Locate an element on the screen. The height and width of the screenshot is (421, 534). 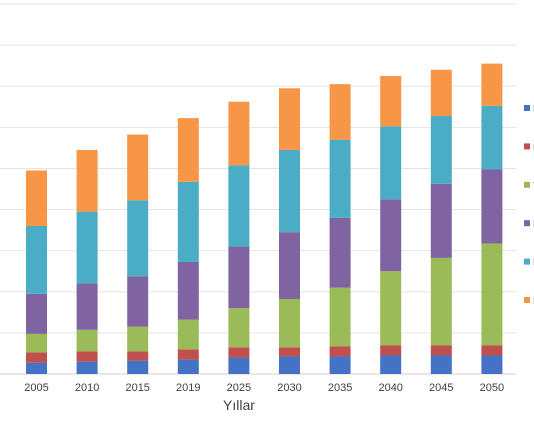
legend: KMYDFH is located at coordinates (529, 205).